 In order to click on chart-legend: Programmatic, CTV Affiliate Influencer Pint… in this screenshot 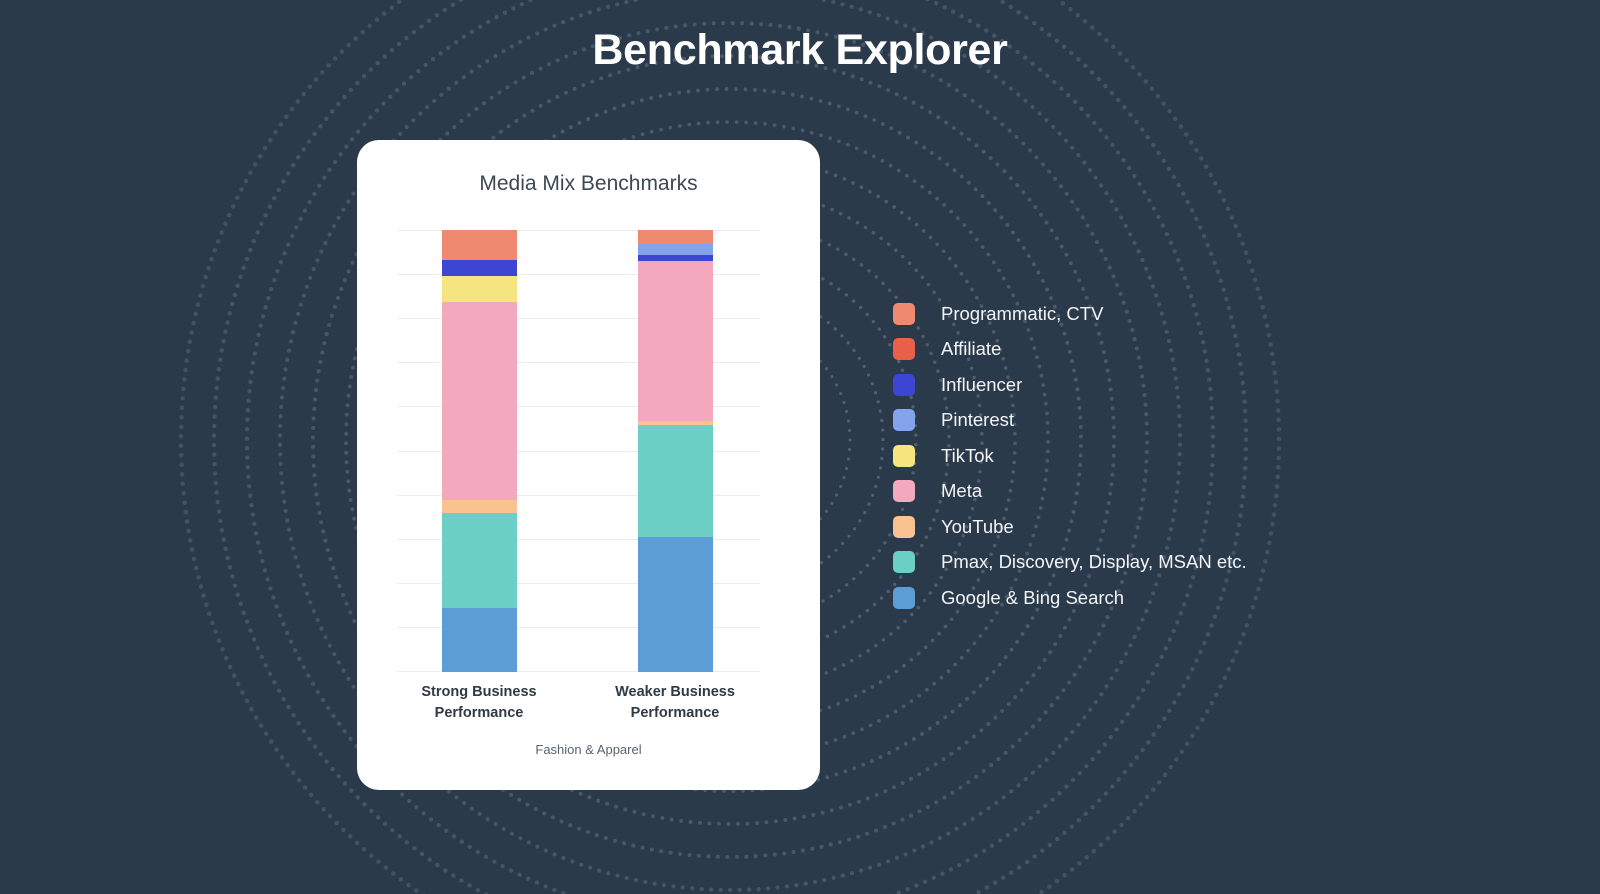, I will do `click(1070, 456)`.